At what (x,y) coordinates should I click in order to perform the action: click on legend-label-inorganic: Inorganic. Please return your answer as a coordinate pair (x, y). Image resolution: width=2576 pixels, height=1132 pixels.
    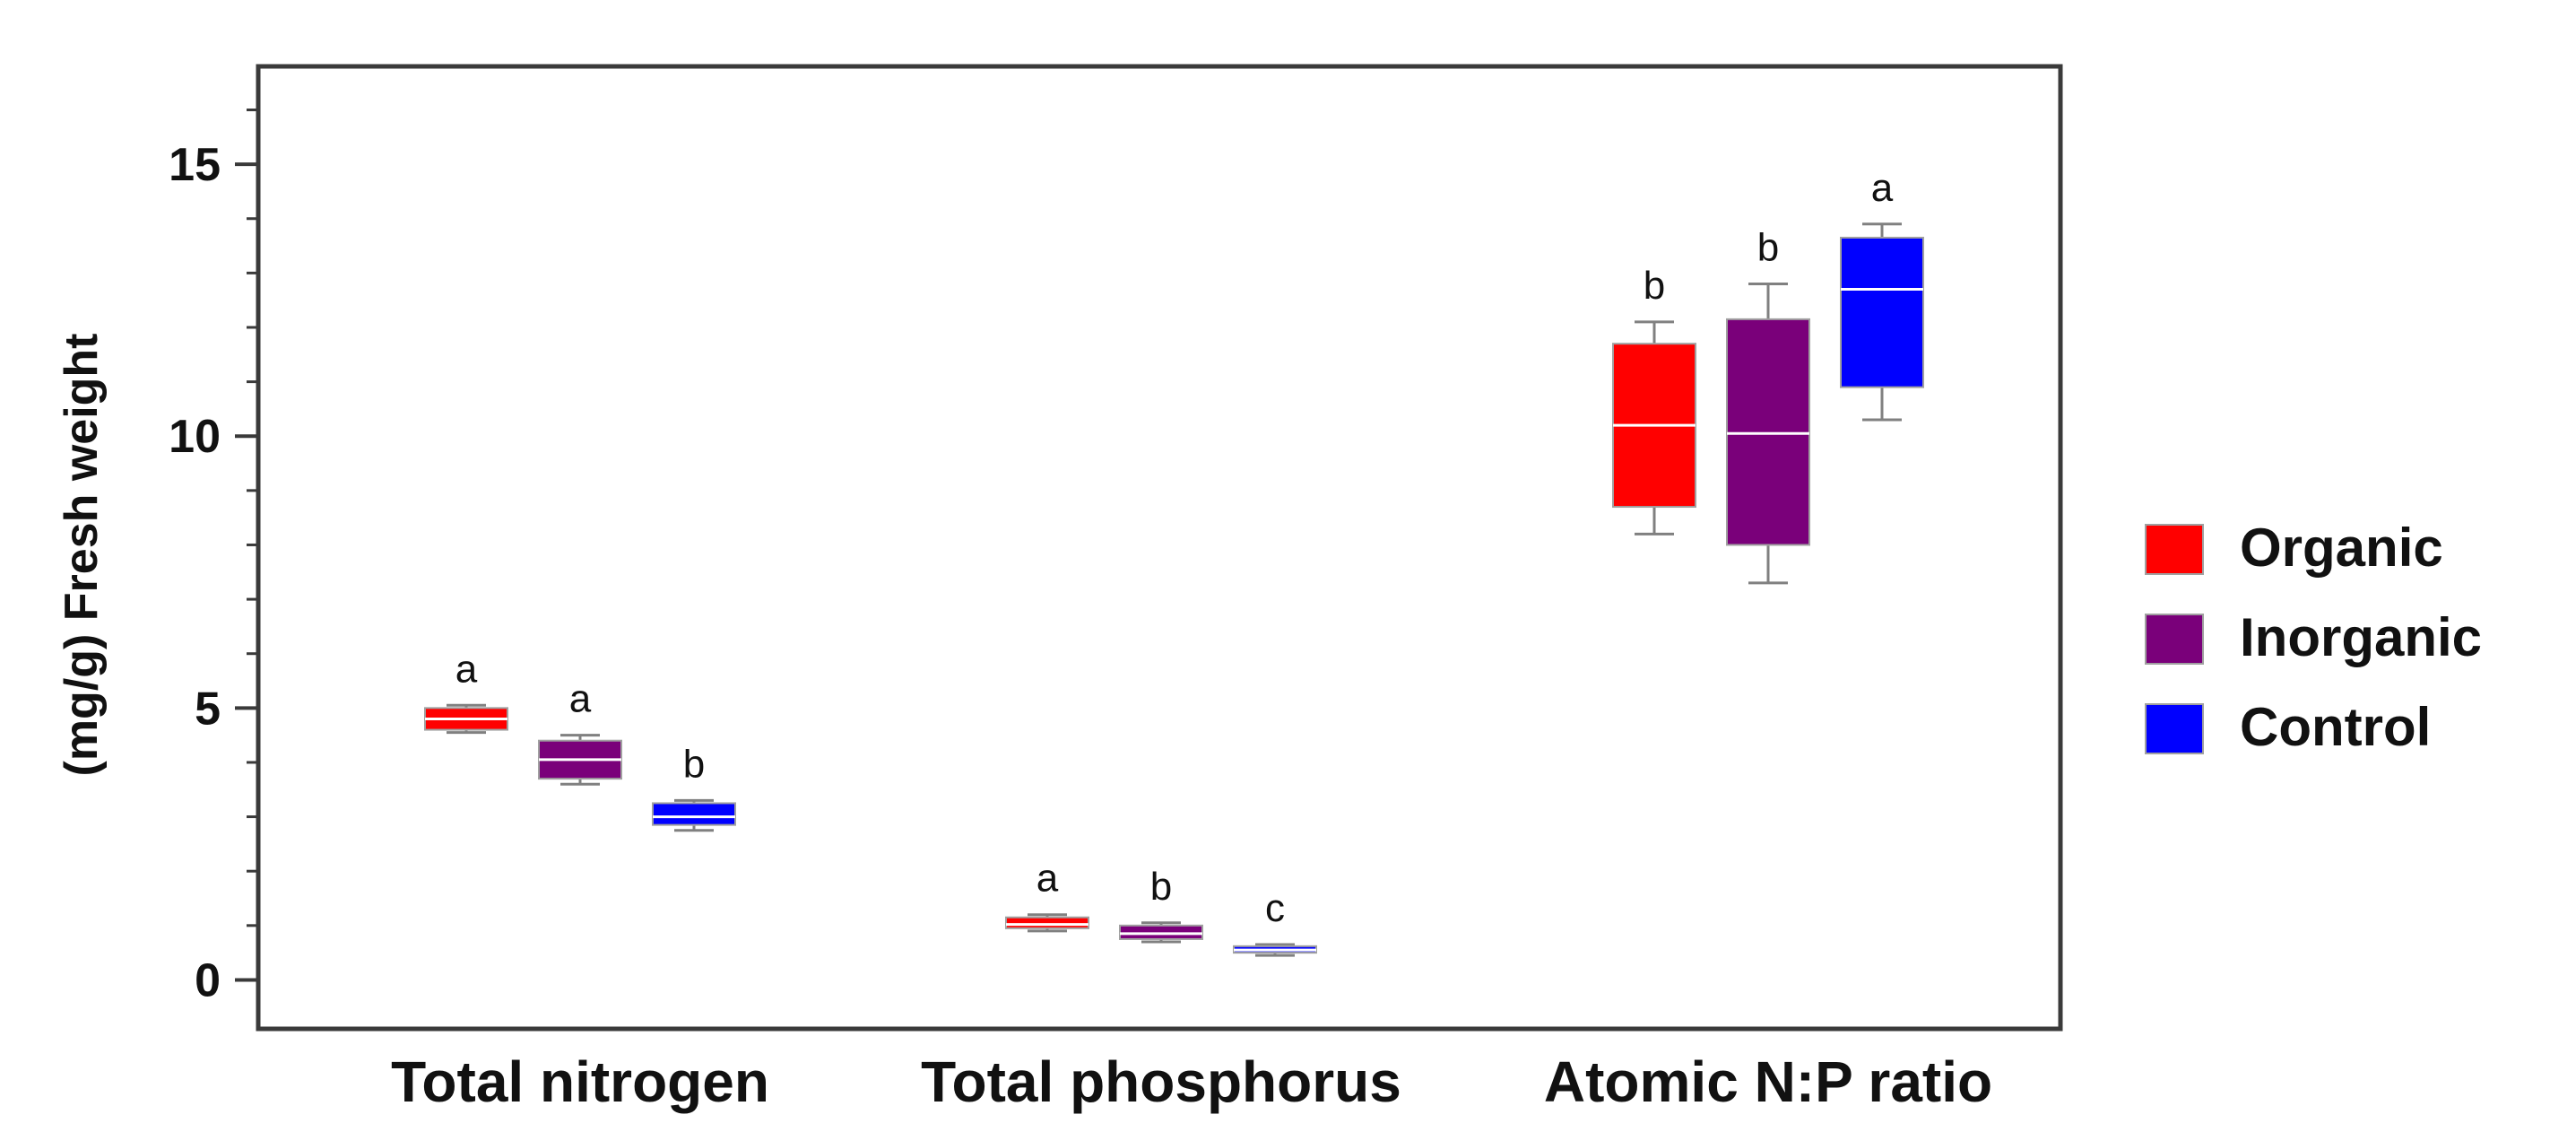
    Looking at the image, I should click on (2361, 637).